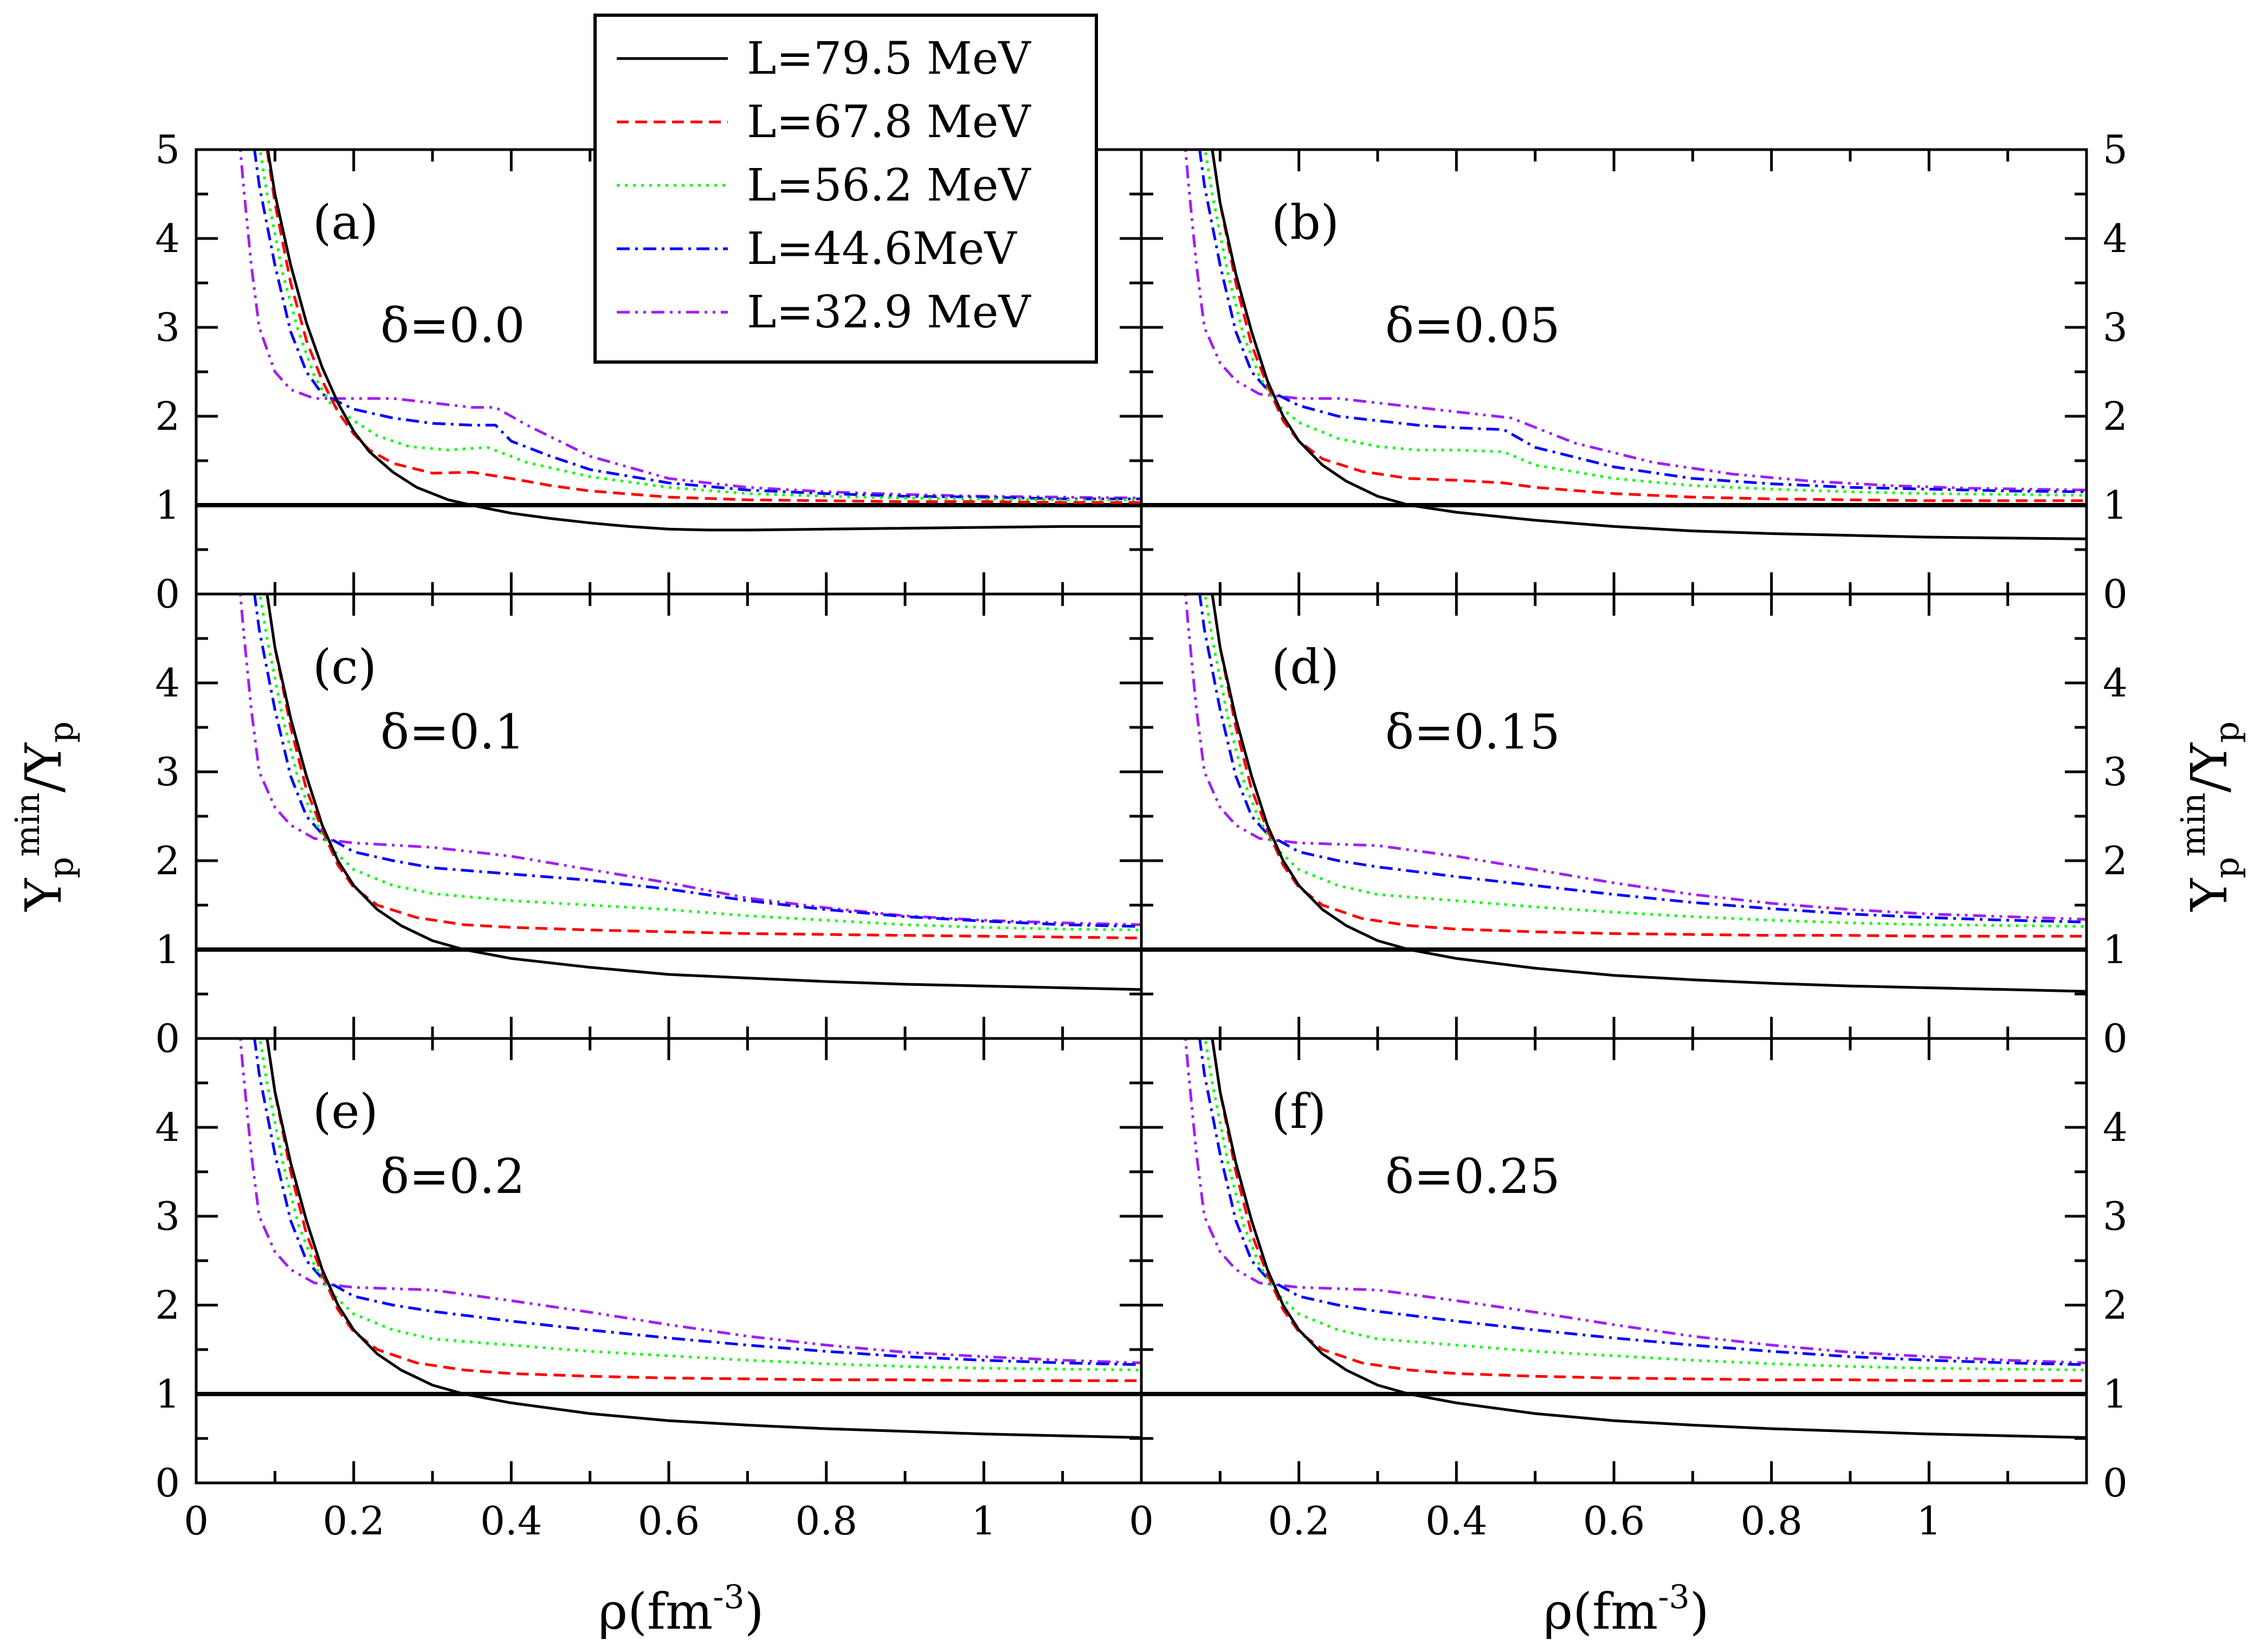  What do you see at coordinates (826, 1521) in the screenshot?
I see `x-tick-label: 0.8` at bounding box center [826, 1521].